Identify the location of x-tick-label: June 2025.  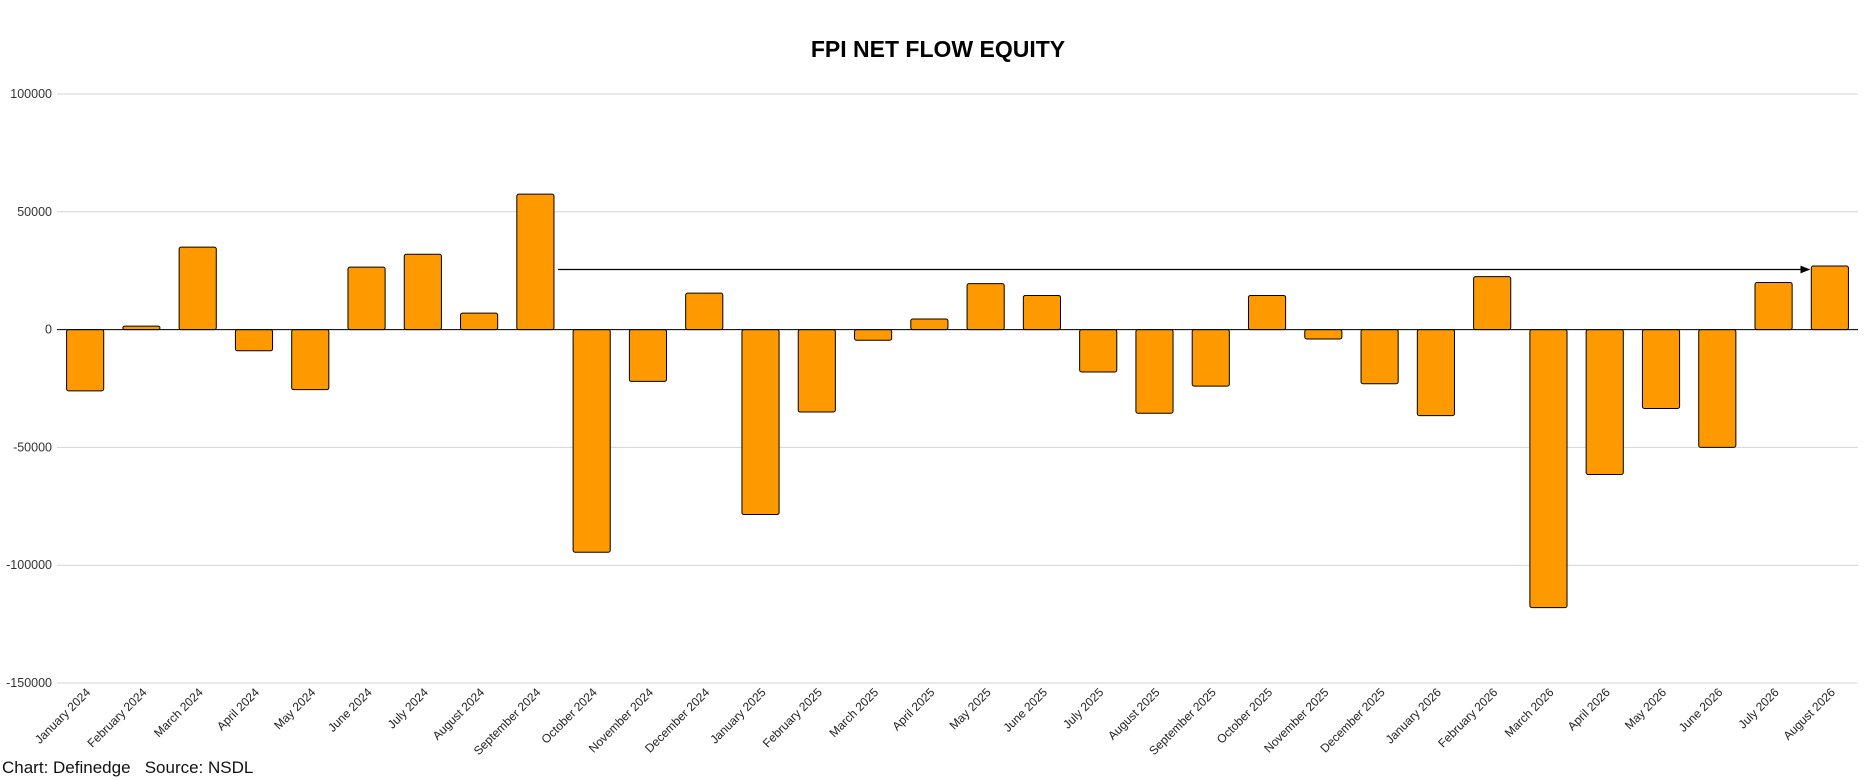
(1026, 710).